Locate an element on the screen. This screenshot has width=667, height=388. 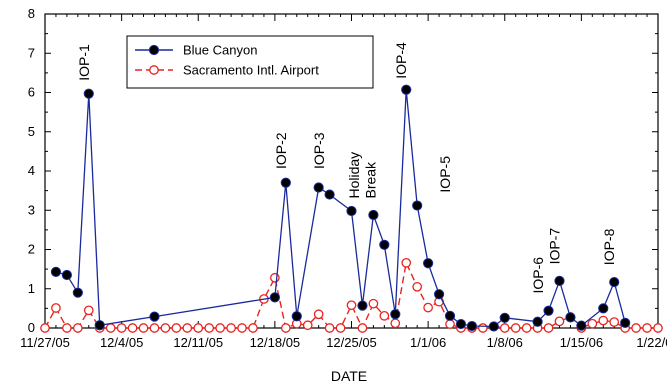
y-tick-label: 3 is located at coordinates (31, 209).